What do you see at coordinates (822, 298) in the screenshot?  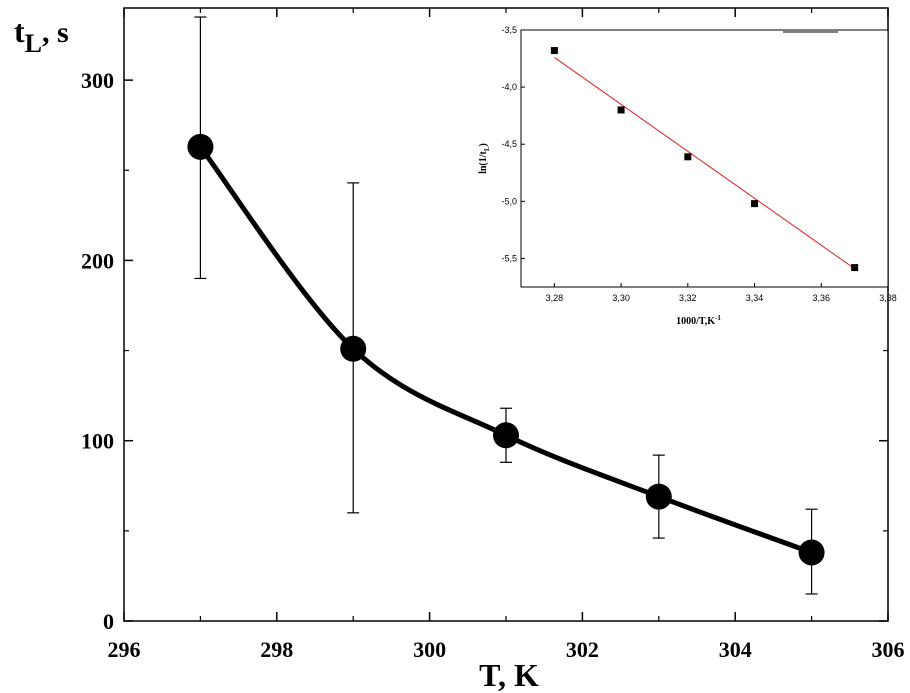 I see `inset-x-tick-label: 3,36` at bounding box center [822, 298].